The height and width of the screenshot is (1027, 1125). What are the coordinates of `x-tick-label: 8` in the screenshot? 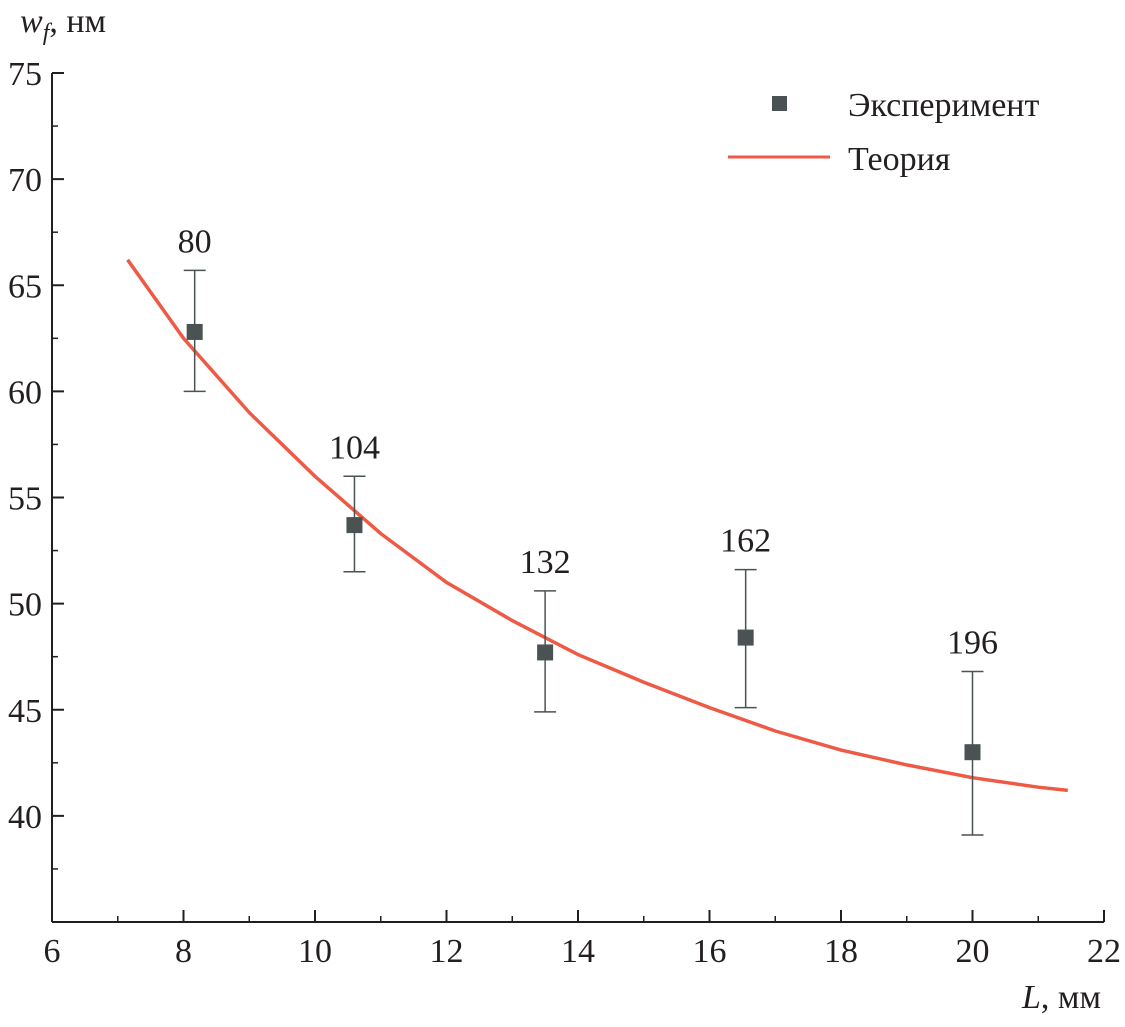 It's located at (183, 951).